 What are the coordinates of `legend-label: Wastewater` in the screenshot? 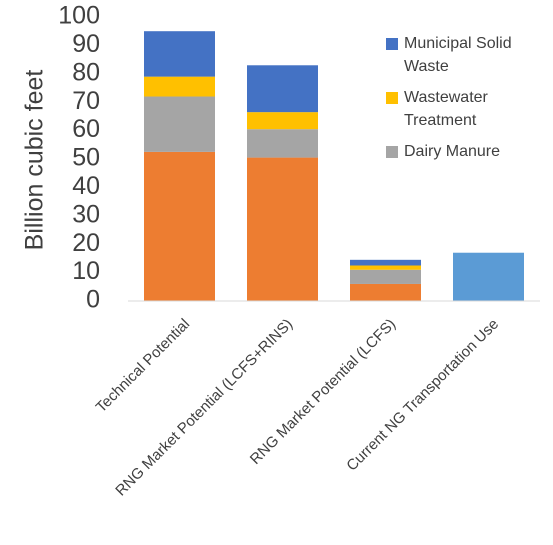 It's located at (446, 97).